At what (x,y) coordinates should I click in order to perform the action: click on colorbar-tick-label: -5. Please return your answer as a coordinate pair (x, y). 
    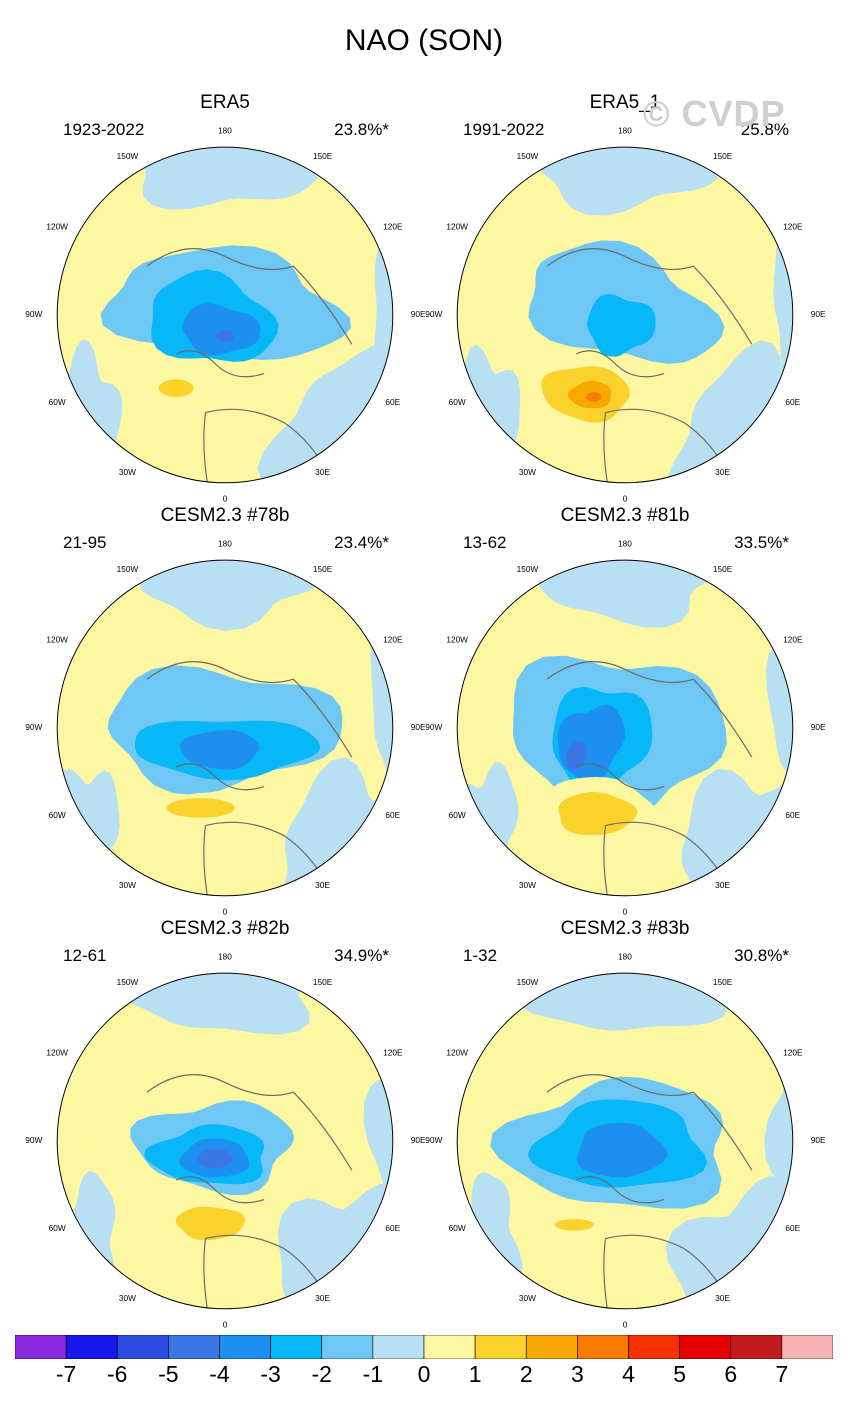
    Looking at the image, I should click on (168, 1374).